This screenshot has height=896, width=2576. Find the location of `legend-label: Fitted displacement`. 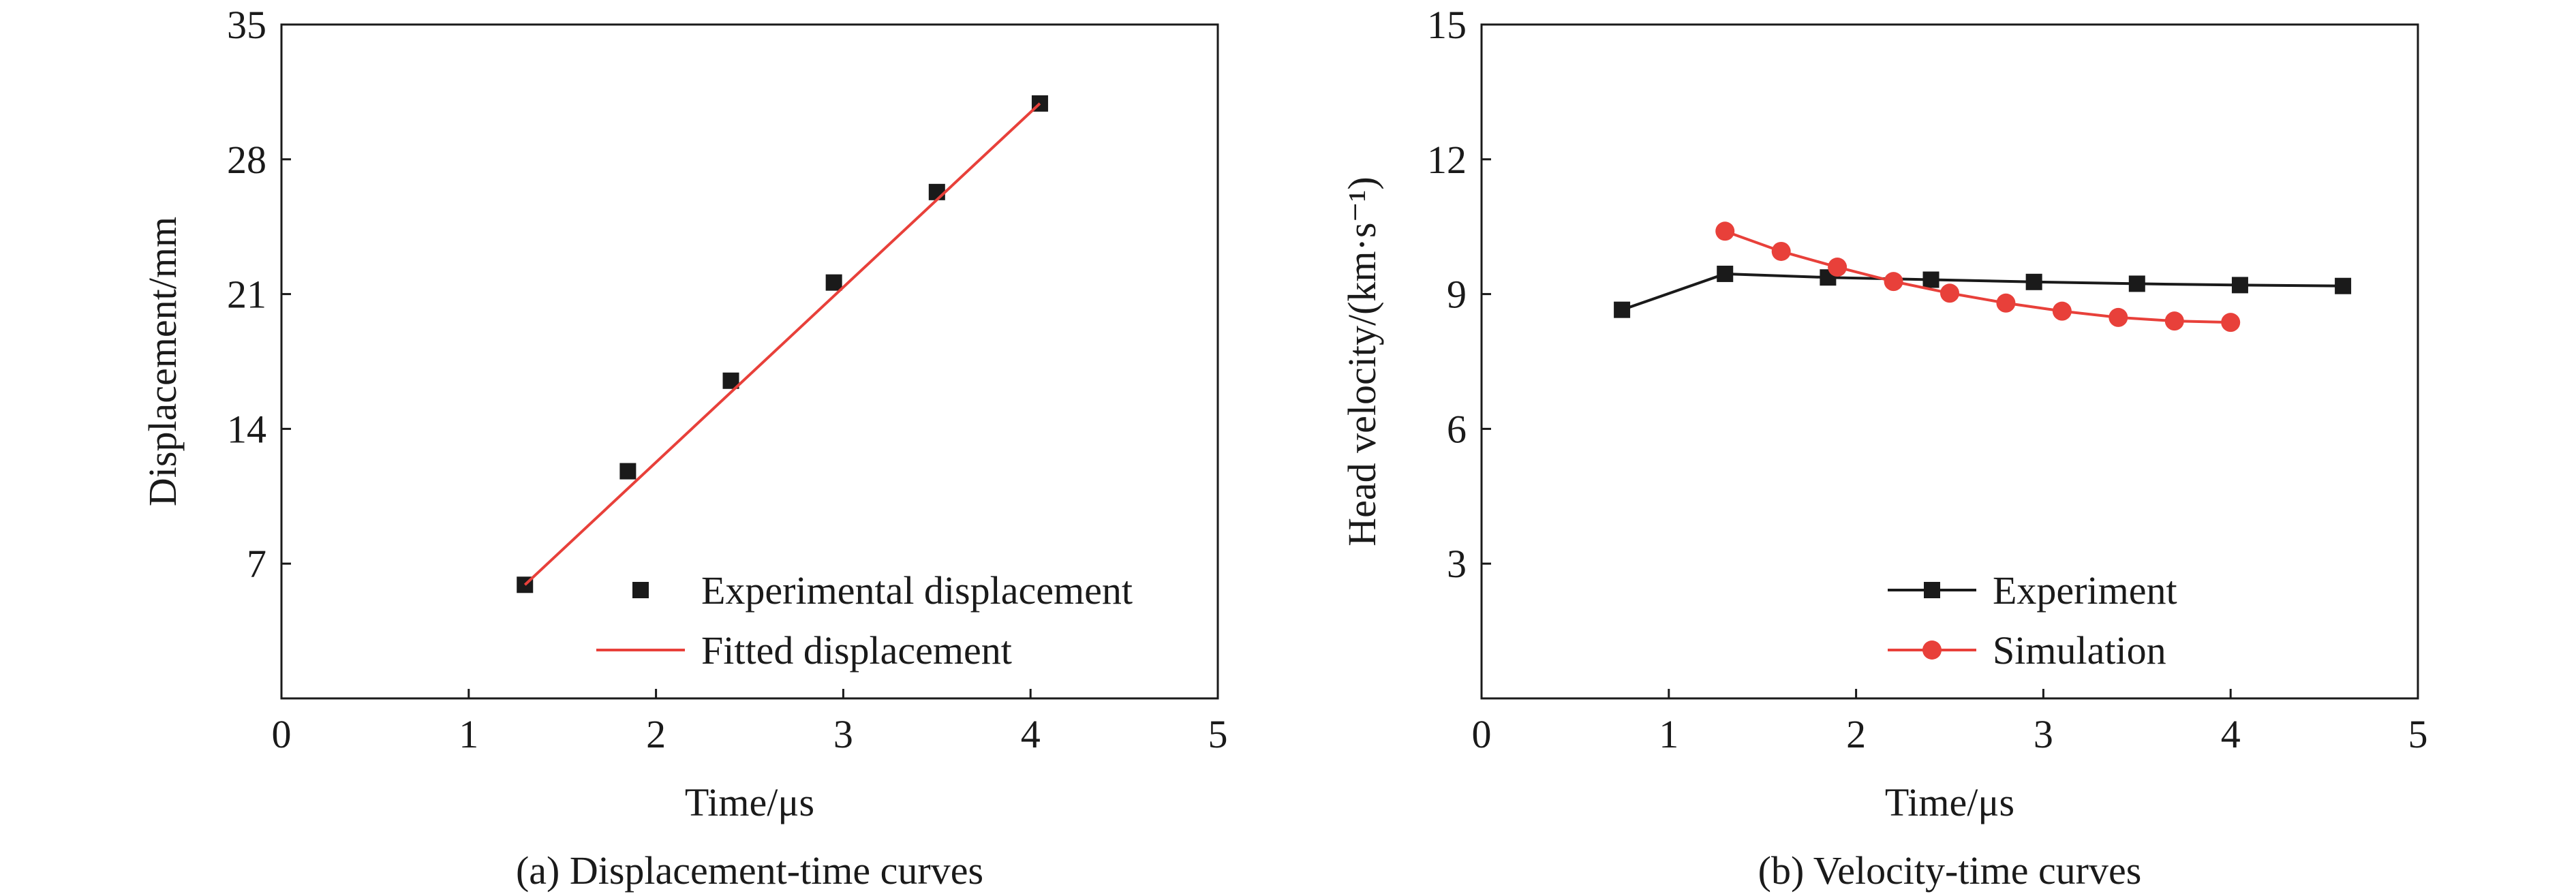

legend-label: Fitted displacement is located at coordinates (856, 650).